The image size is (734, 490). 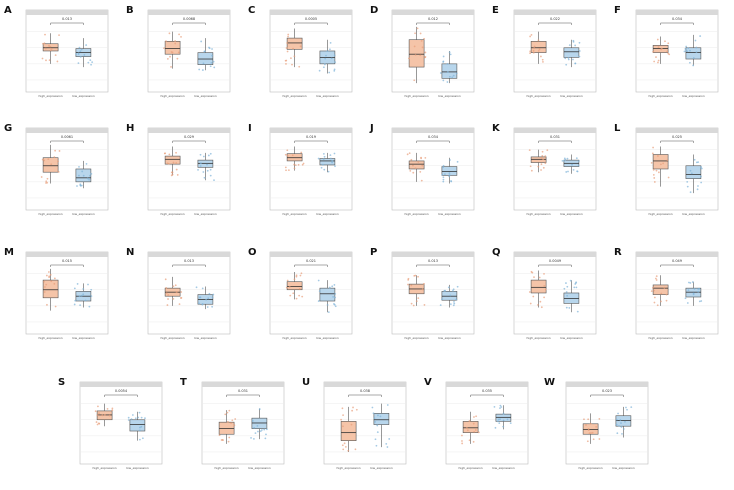 I want to click on pvalue-label: 0.034, so click(x=677, y=19).